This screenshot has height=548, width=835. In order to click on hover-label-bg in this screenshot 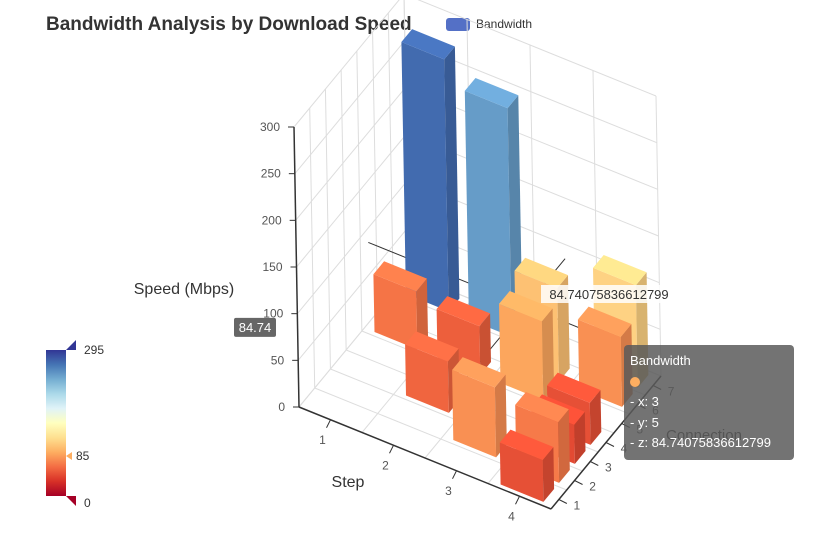, I will do `click(609, 294)`.